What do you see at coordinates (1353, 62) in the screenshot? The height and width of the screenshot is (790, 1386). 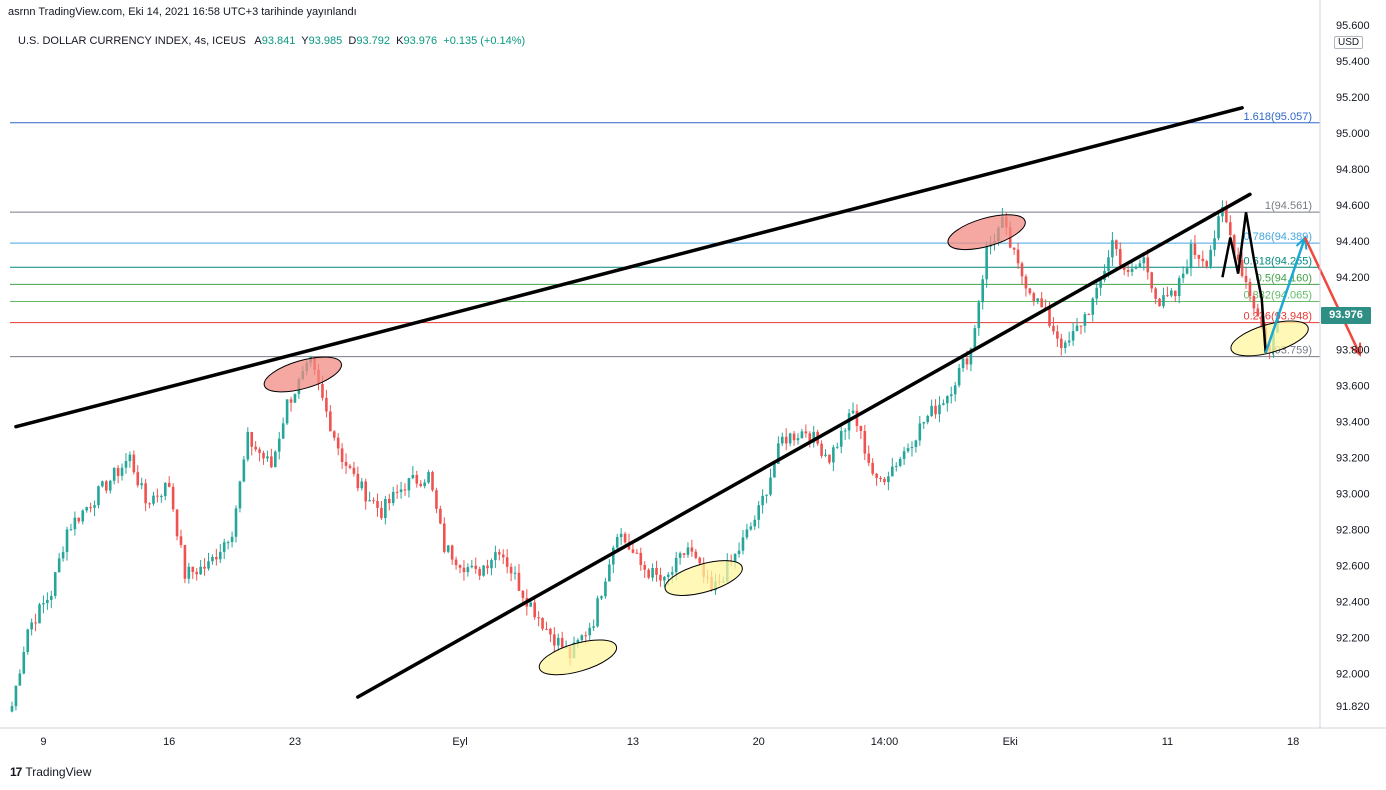 I see `y-tick-label: 95.400` at bounding box center [1353, 62].